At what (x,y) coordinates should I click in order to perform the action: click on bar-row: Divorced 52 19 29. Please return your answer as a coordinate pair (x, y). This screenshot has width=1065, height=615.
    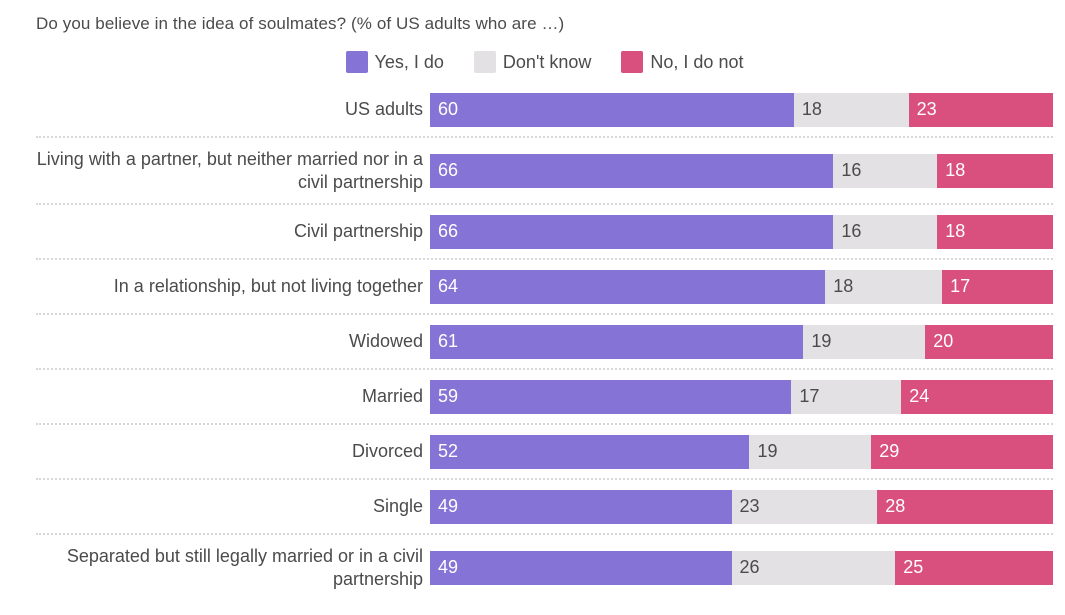
    Looking at the image, I should click on (544, 450).